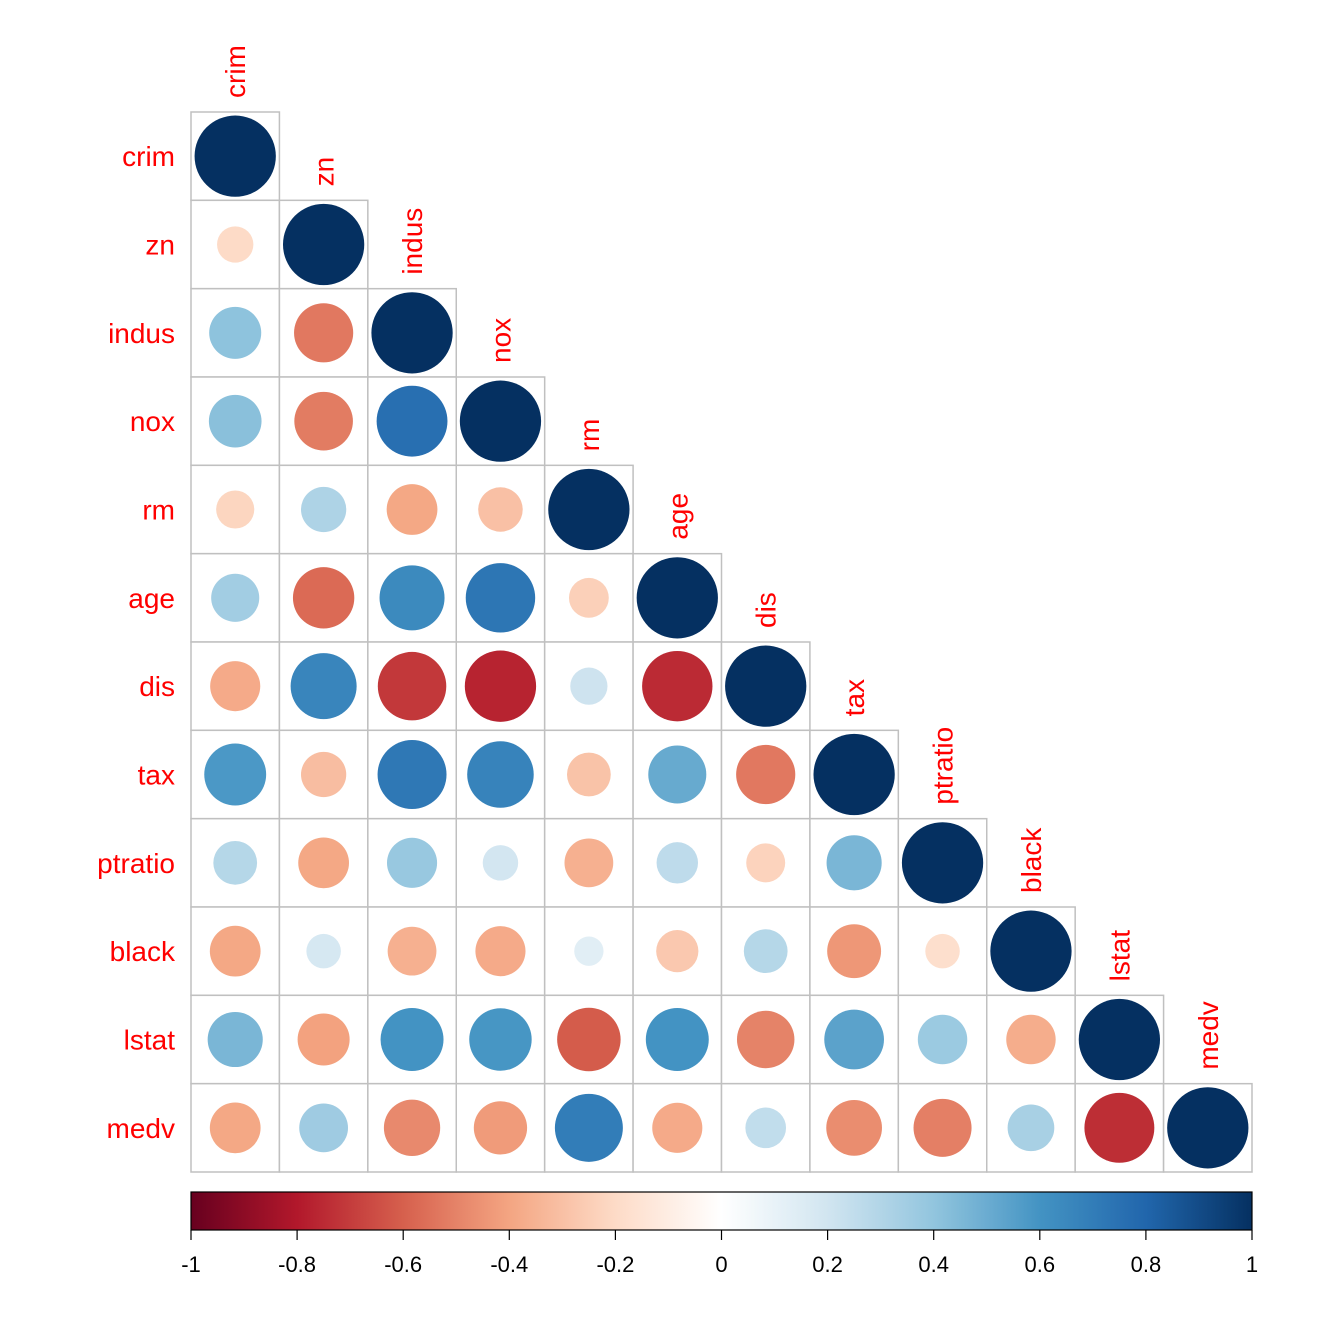 The width and height of the screenshot is (1344, 1344). I want to click on cell-medv-ptratio, so click(942, 1127).